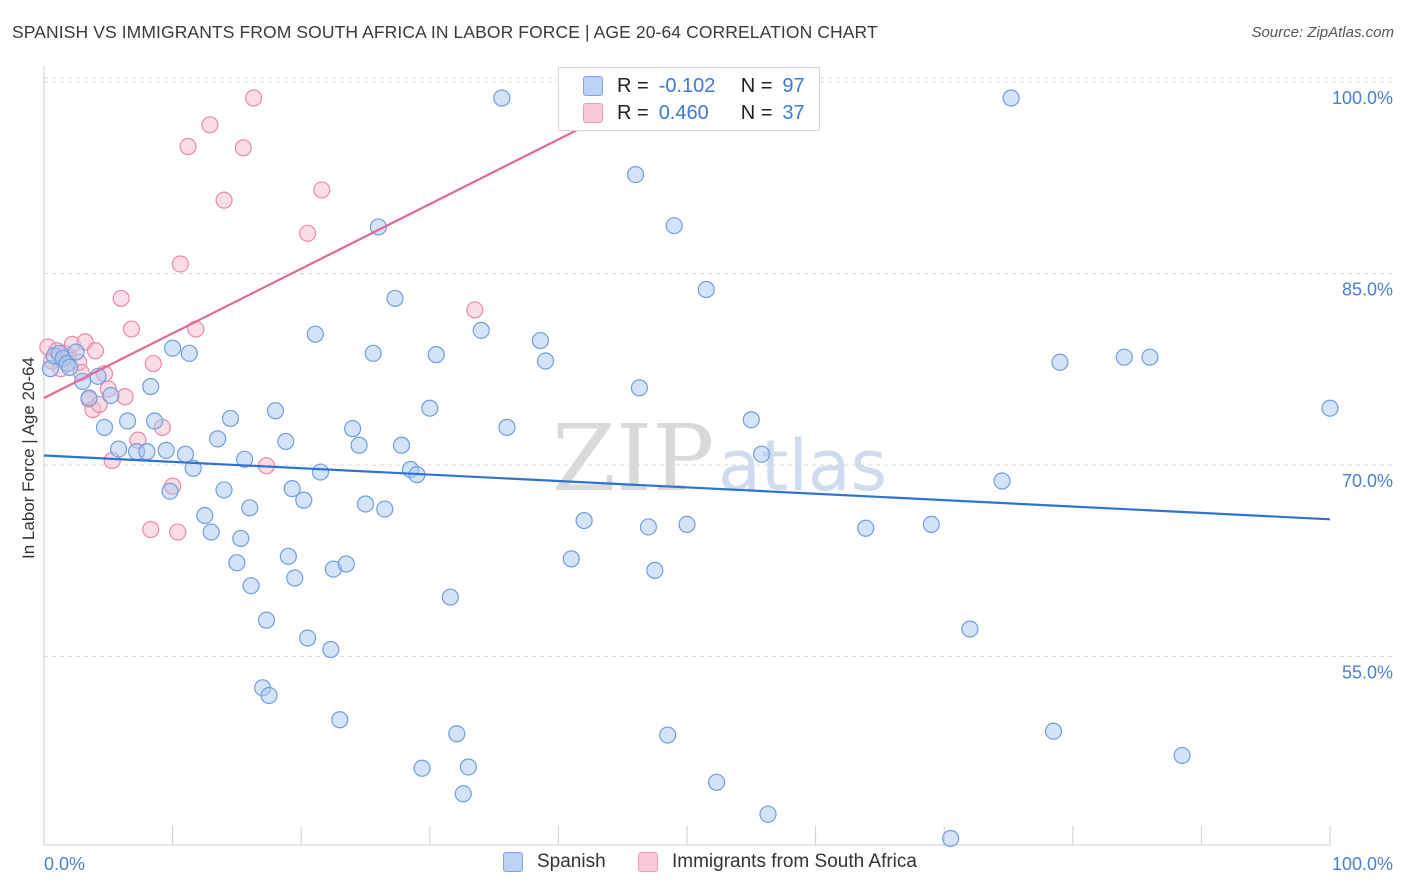 This screenshot has height=892, width=1406. What do you see at coordinates (1322, 32) in the screenshot?
I see `source-label: Source: ZipAtlas.com` at bounding box center [1322, 32].